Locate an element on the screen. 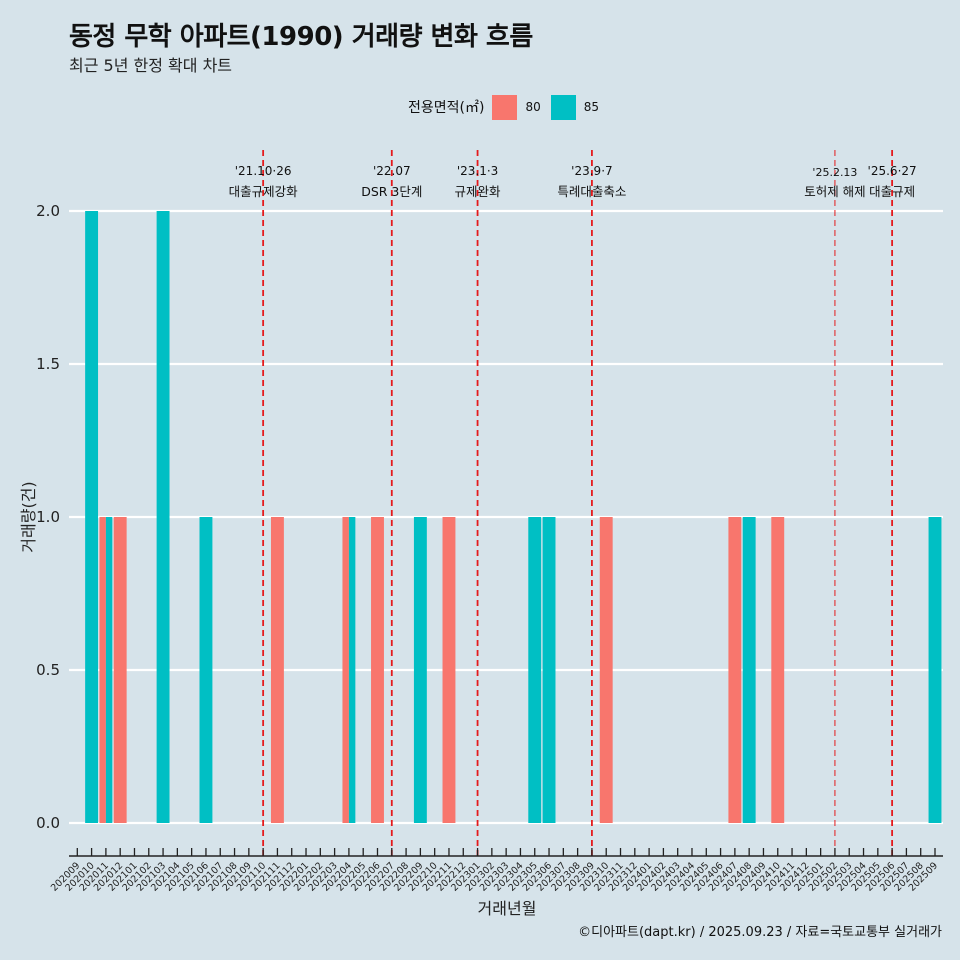 Image resolution: width=960 pixels, height=960 pixels. event-date: '25.6·27 is located at coordinates (892, 171).